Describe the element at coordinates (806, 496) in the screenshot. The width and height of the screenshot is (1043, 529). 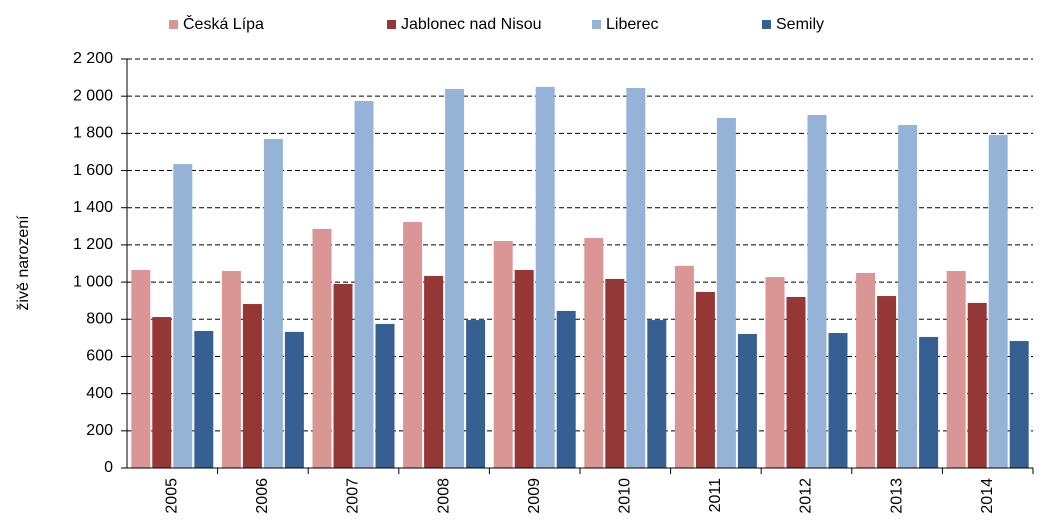
I see `x-tick-label: 2012` at that location.